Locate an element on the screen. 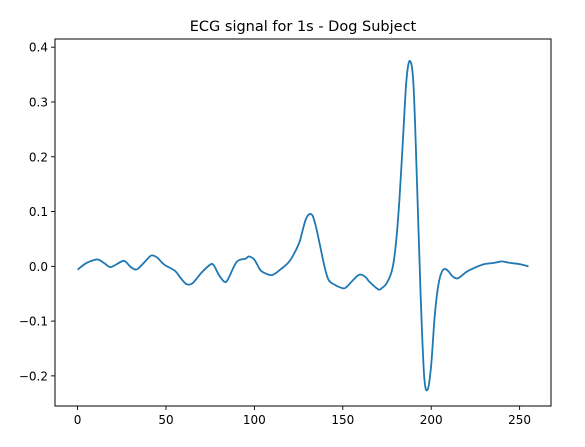 The image size is (585, 447). y-axis: −0.2 −0.1 0.0 0.1 0.2 0.3 0.4 is located at coordinates (37, 212).